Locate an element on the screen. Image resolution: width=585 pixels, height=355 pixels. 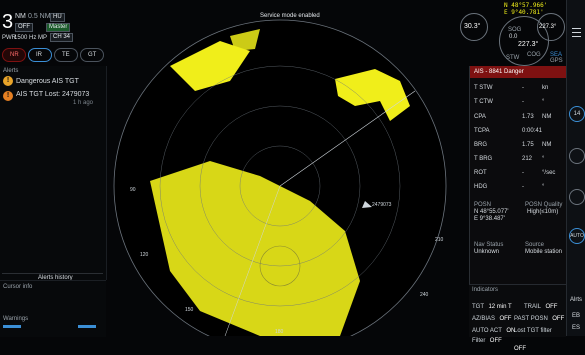
indicator-tgt: TGT 12 min T is located at coordinates (492, 304).